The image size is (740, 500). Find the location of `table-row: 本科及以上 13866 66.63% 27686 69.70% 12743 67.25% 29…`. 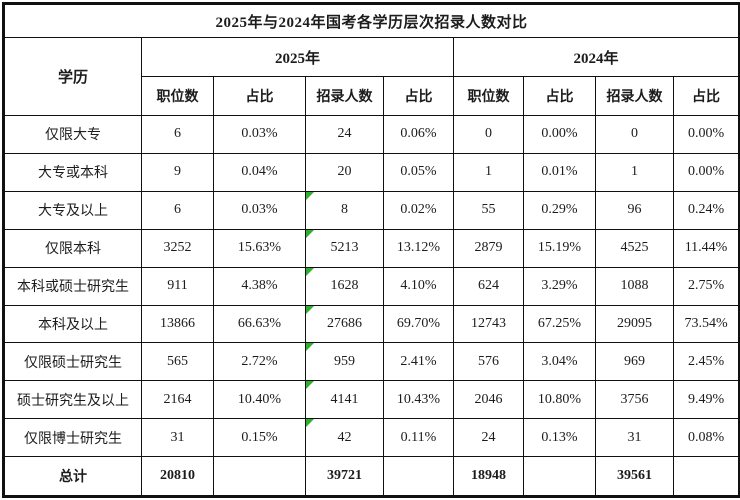

table-row: 本科及以上 13866 66.63% 27686 69.70% 12743 67.25% 29… is located at coordinates (371, 324).